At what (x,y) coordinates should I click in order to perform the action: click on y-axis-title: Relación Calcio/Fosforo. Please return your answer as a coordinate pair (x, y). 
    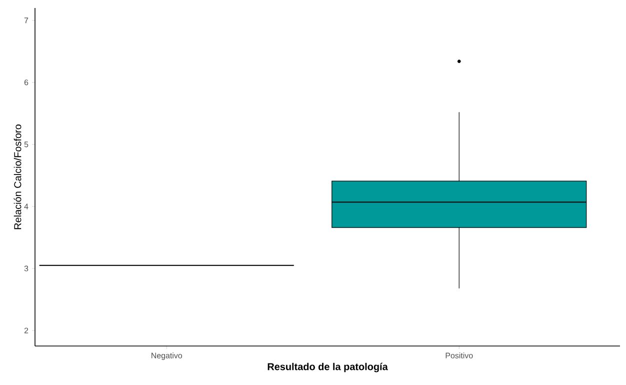
    Looking at the image, I should click on (18, 177).